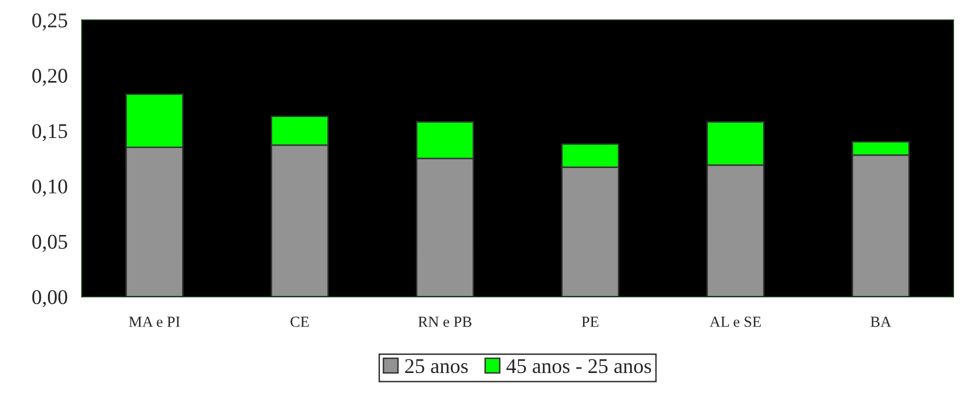 This screenshot has height=401, width=963. What do you see at coordinates (735, 321) in the screenshot?
I see `x-tick-label: AL e SE` at bounding box center [735, 321].